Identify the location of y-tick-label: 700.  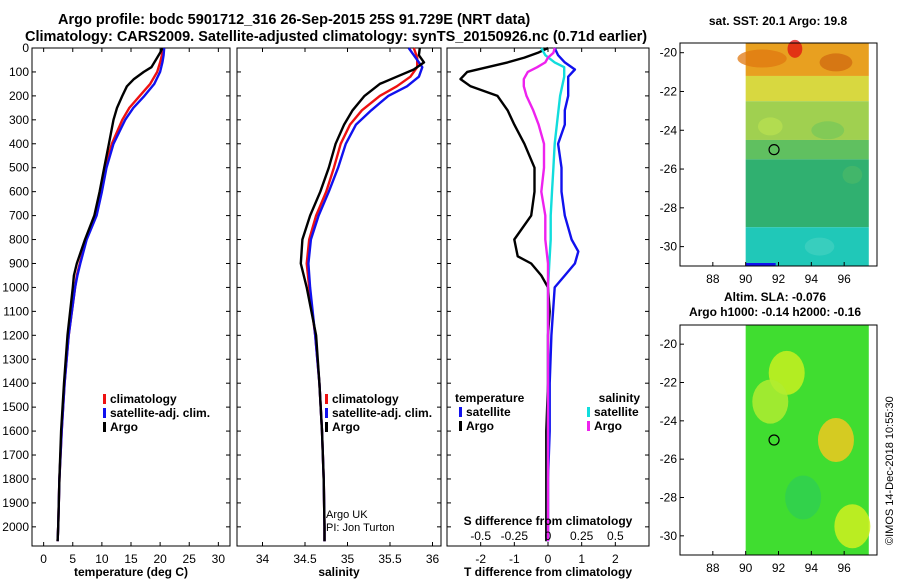
(19, 216).